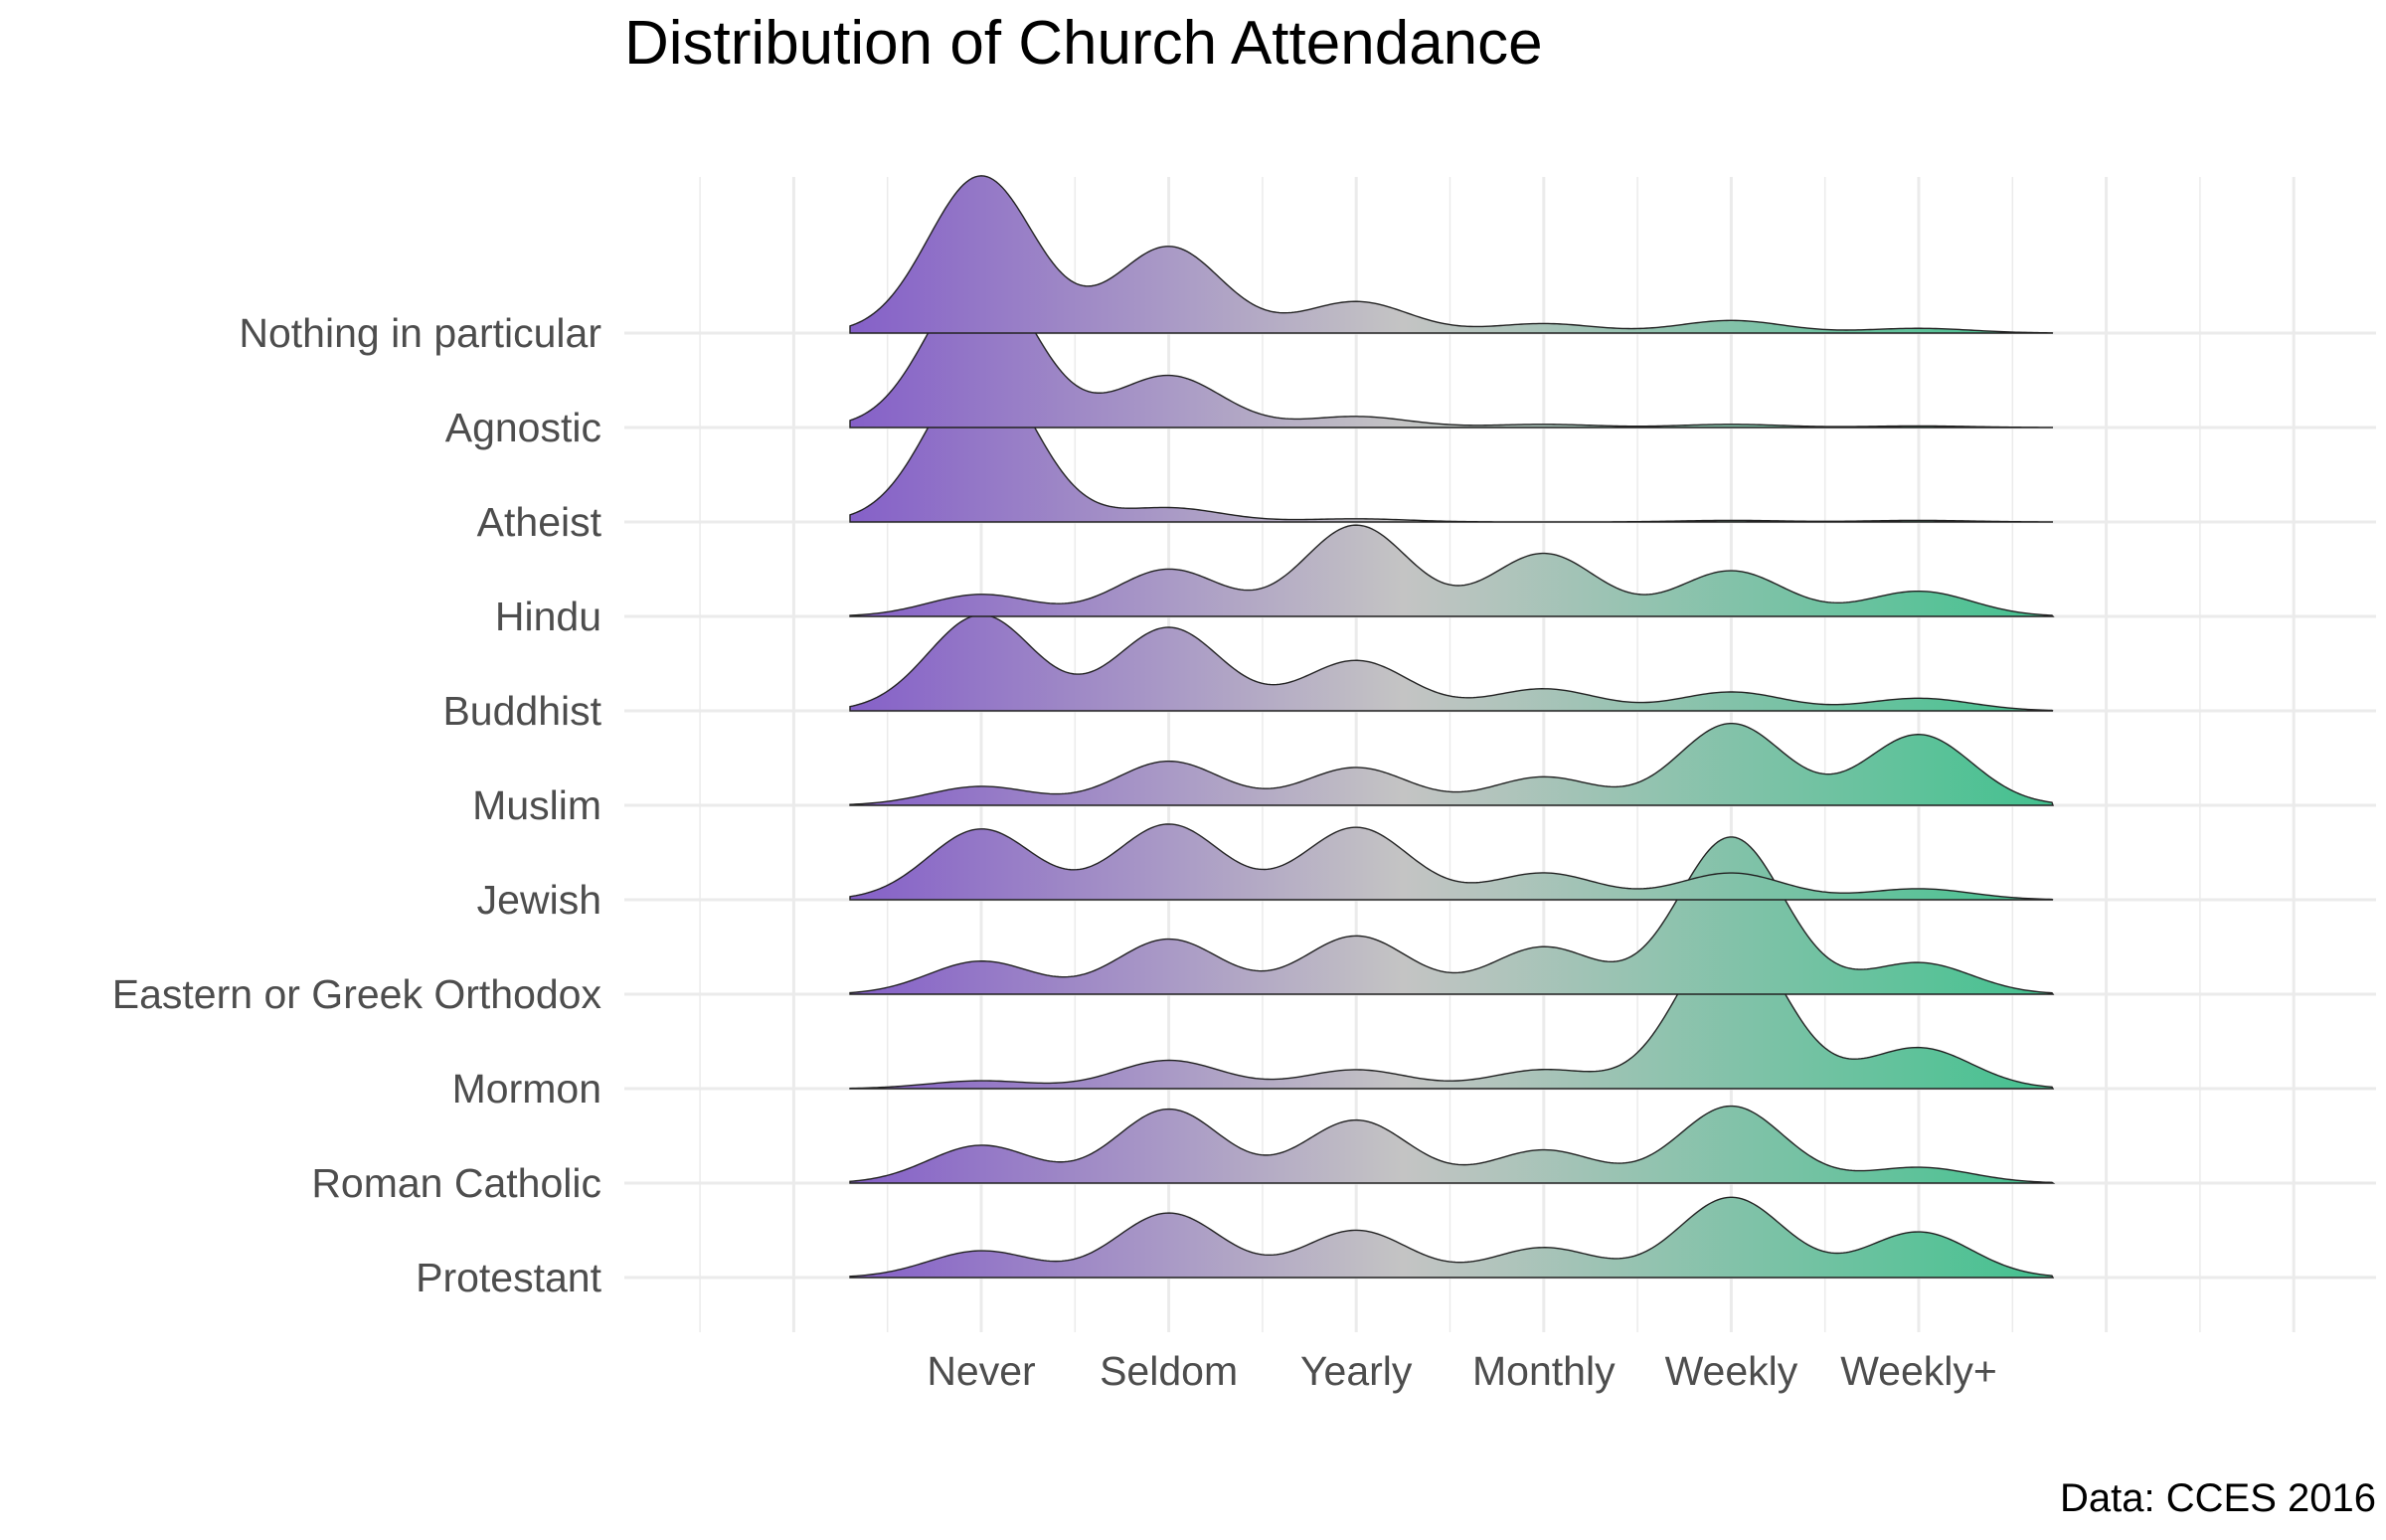 The width and height of the screenshot is (2386, 1540). Describe the element at coordinates (521, 711) in the screenshot. I see `y-axis-label: Buddhist` at that location.